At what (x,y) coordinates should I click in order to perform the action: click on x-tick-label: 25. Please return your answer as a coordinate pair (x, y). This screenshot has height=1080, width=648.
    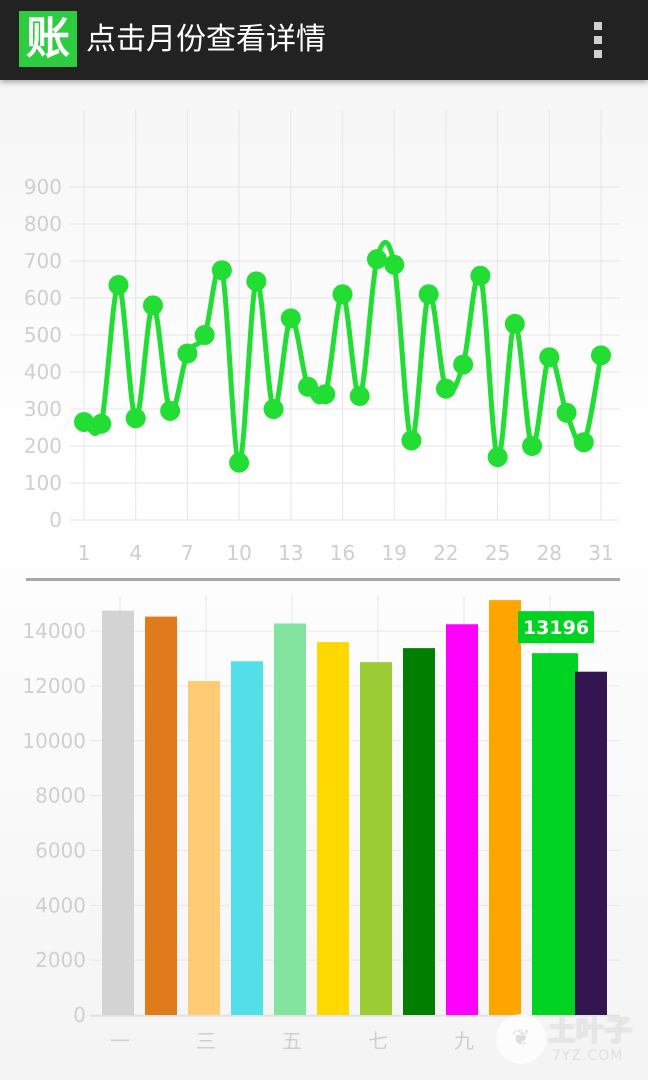
    Looking at the image, I should click on (497, 553).